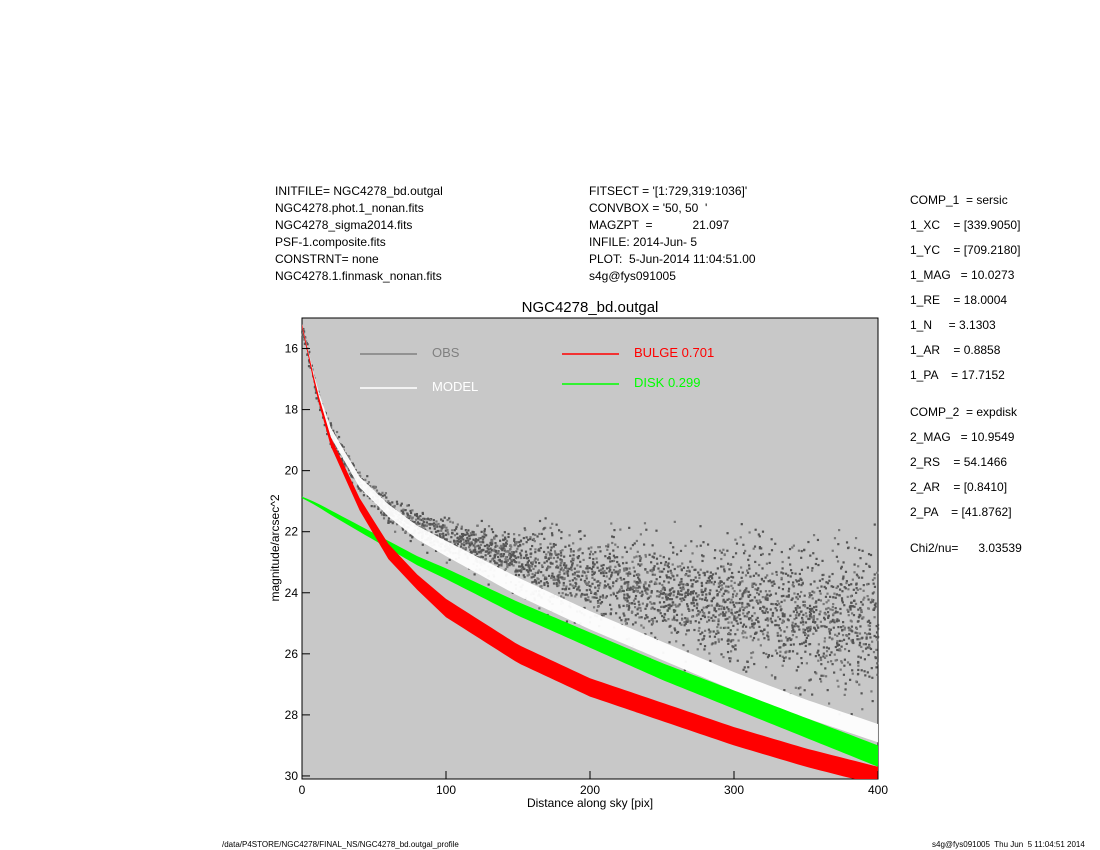  Describe the element at coordinates (330, 242) in the screenshot. I see `header_left-line: PSF-1.composite.fits` at that location.